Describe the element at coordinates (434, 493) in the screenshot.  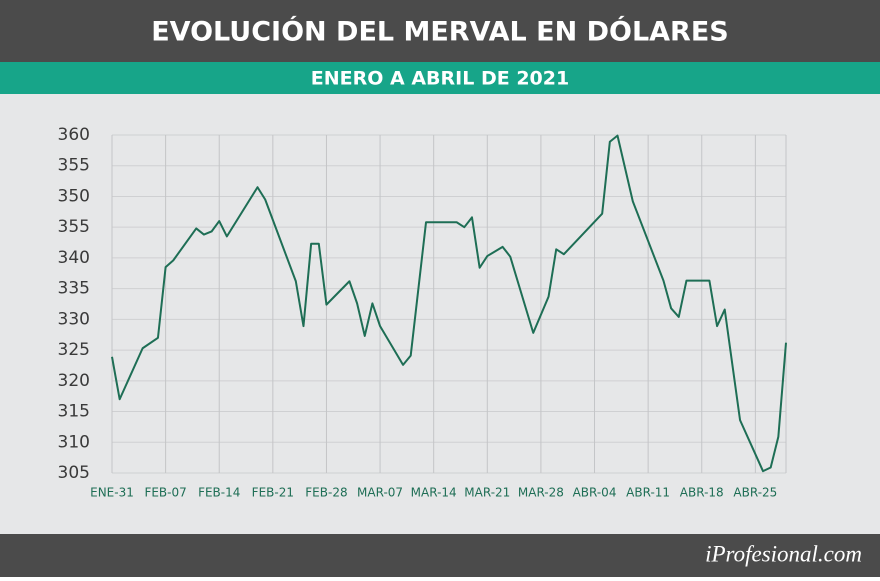
I see `x-tick-label: MAR-14` at that location.